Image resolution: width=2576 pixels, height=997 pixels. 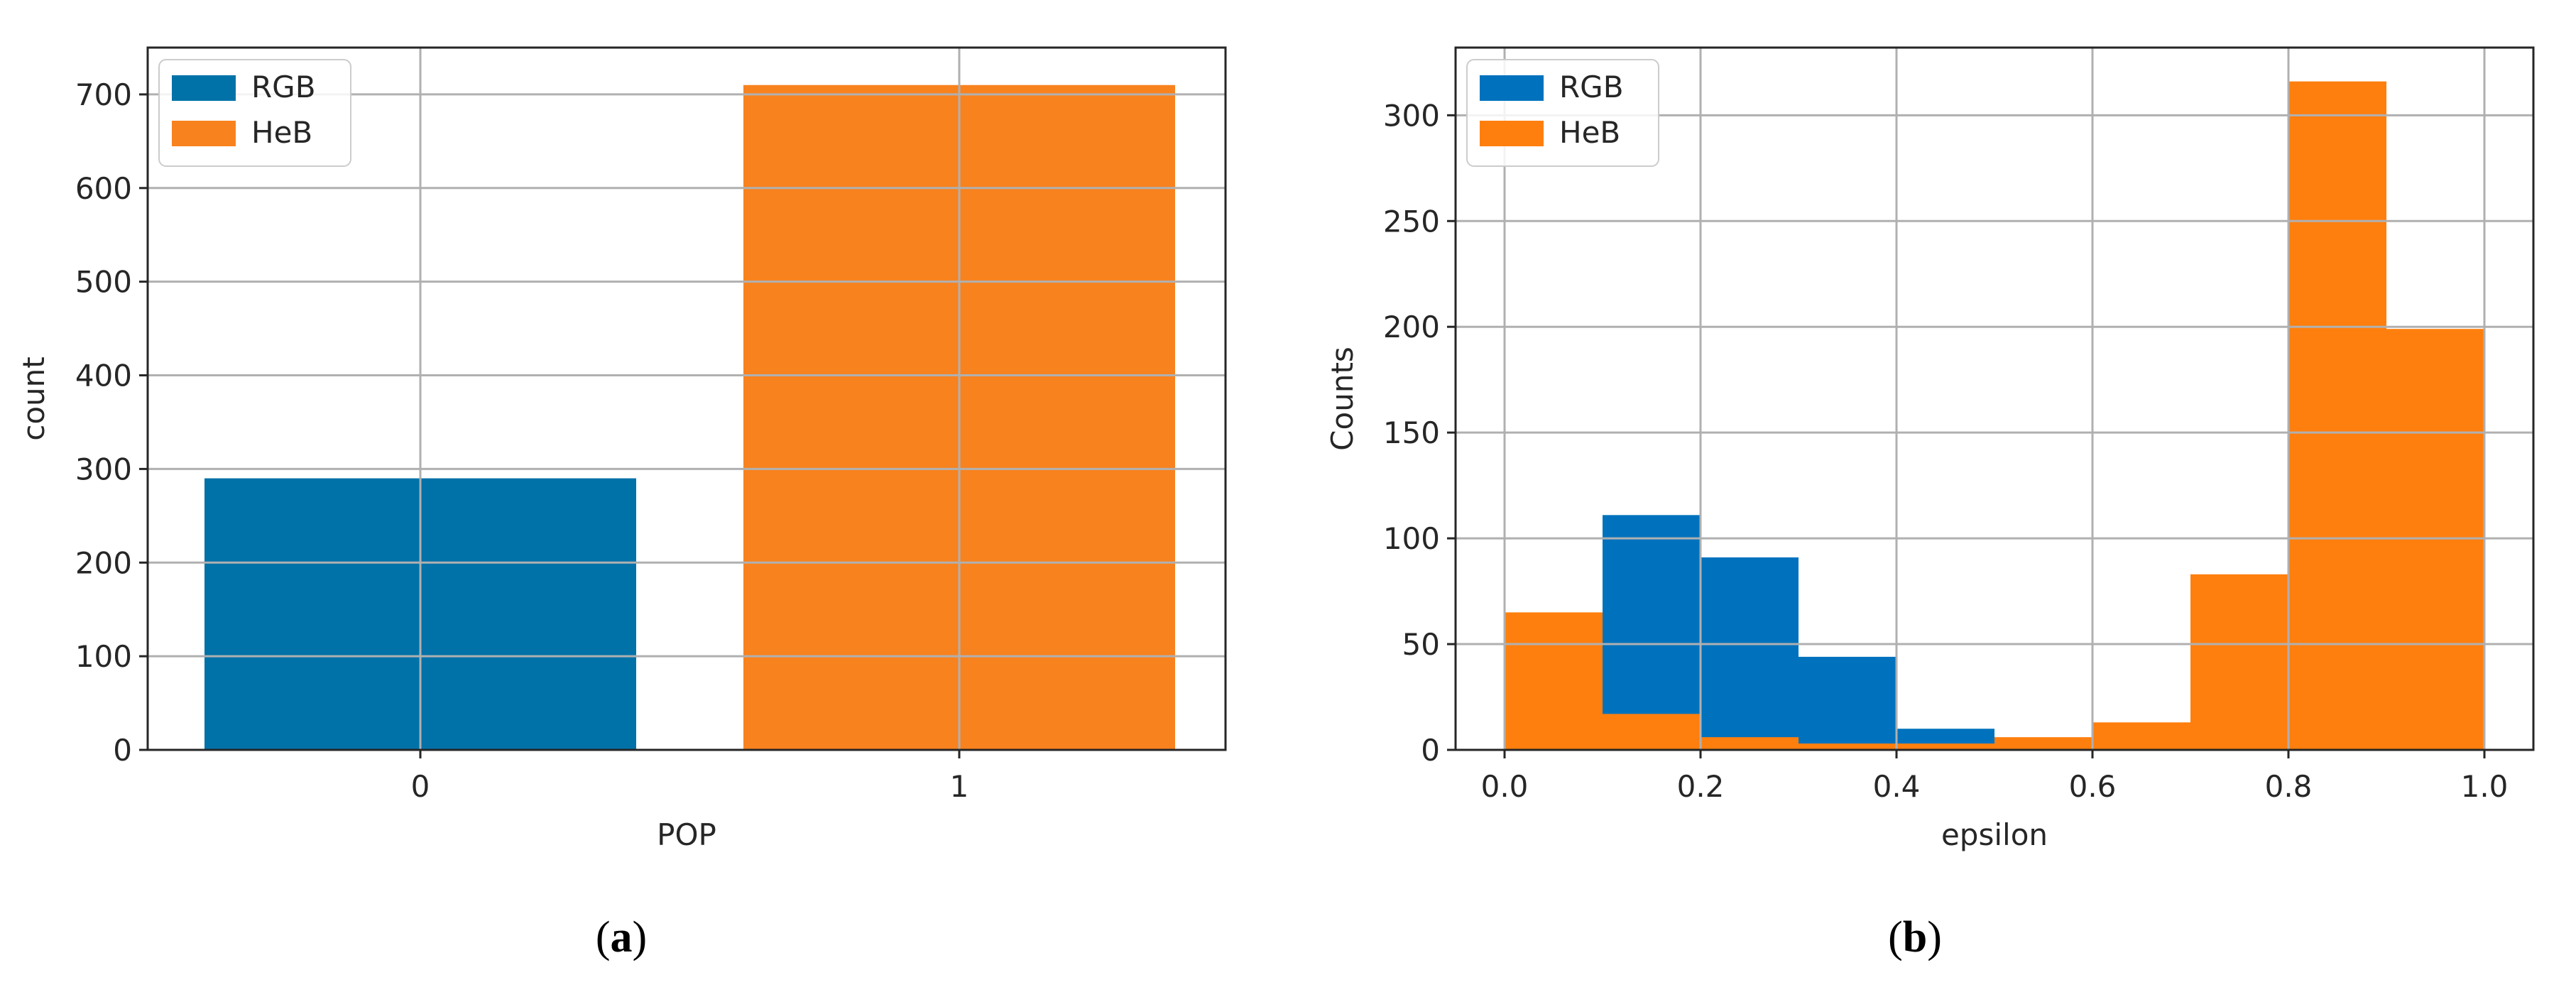 What do you see at coordinates (1342, 399) in the screenshot?
I see `y-axis-label: Counts` at bounding box center [1342, 399].